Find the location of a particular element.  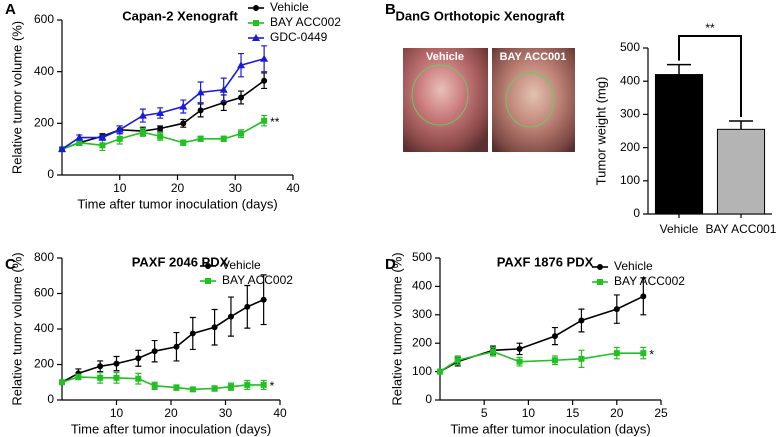

x-tick-label: 30 is located at coordinates (226, 413).